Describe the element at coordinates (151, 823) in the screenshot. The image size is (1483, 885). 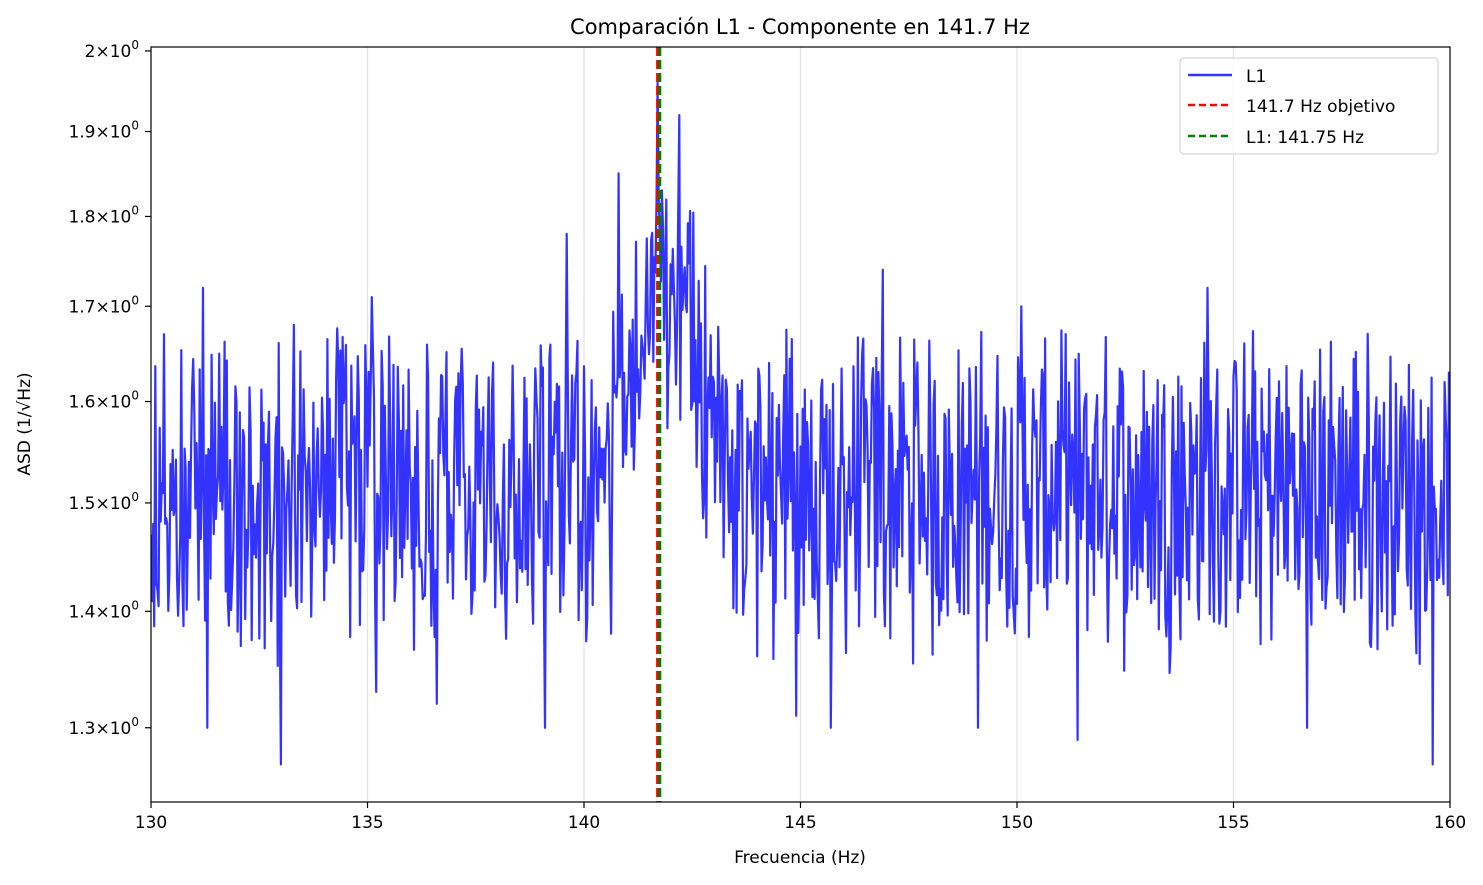
I see `x-tick-label: 130` at that location.